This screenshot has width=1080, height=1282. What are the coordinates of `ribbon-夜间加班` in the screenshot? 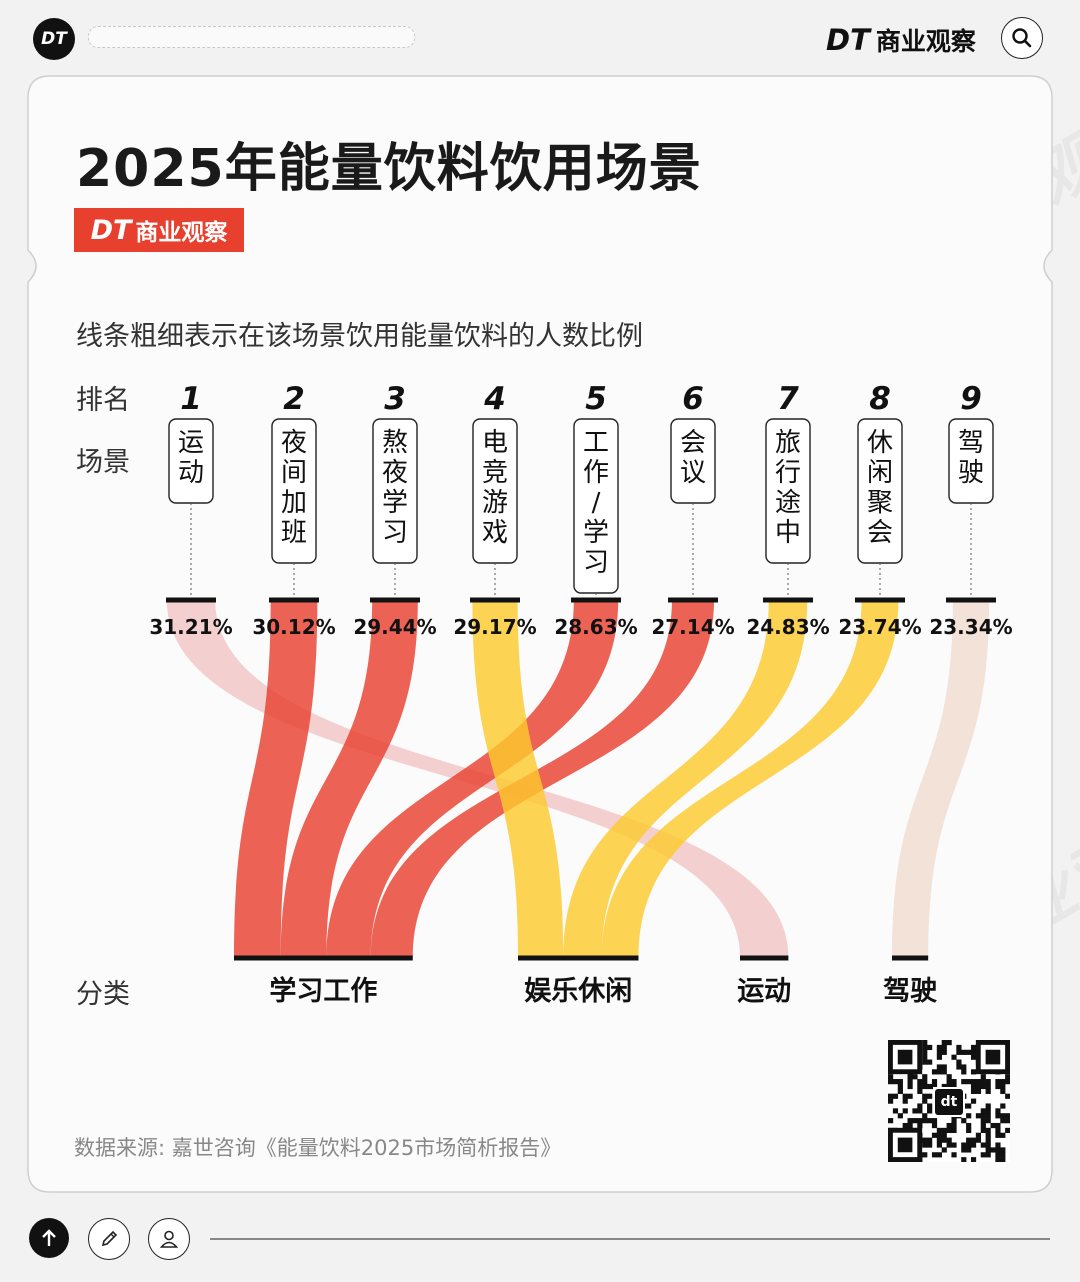 It's located at (276, 778).